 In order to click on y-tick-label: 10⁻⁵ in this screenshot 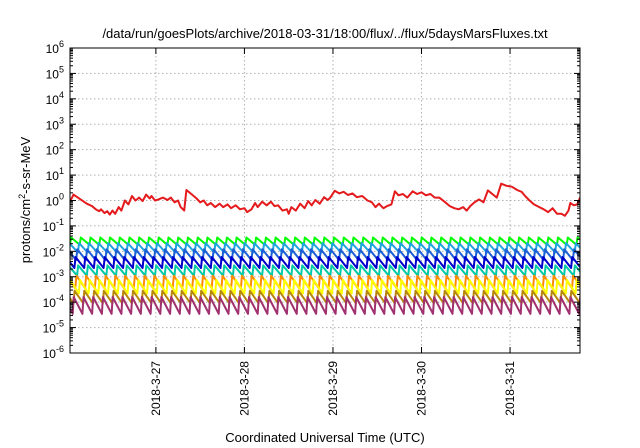, I will do `click(53, 327)`.